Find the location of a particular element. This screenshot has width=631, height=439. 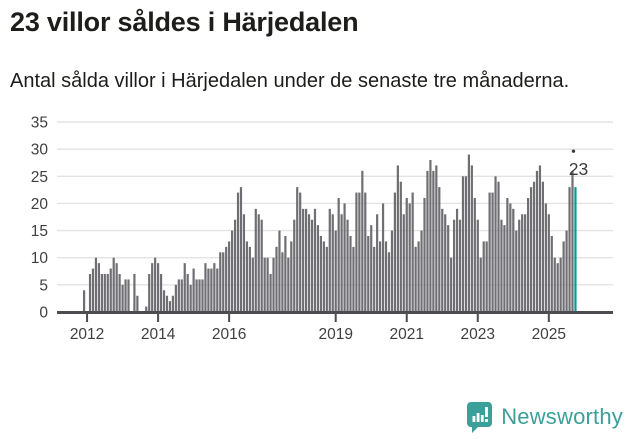

icon-exclamation-stem is located at coordinates (487, 412).